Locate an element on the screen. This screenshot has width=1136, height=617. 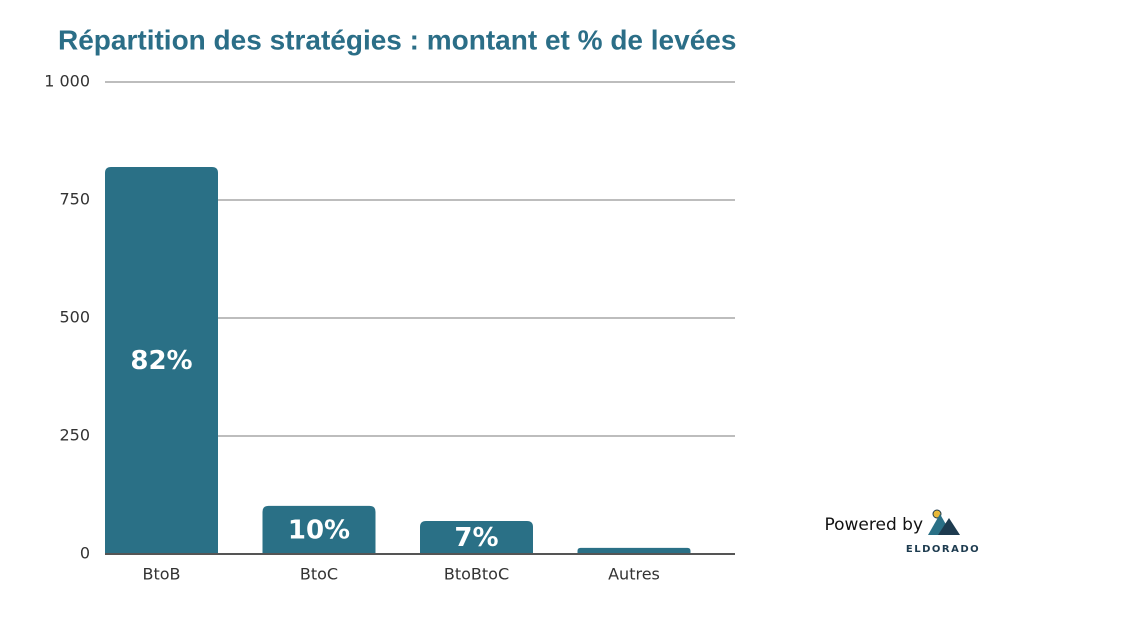
share-label: 7% is located at coordinates (476, 538).